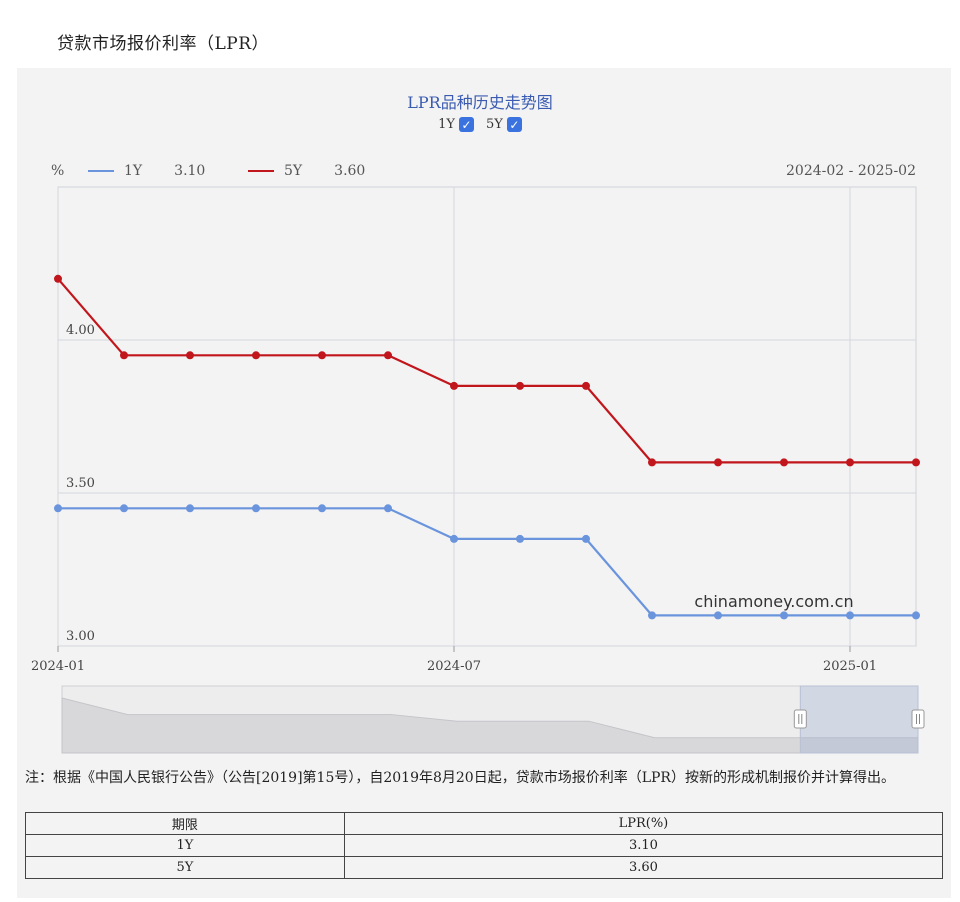 This screenshot has height=902, width=960. What do you see at coordinates (456, 124) in the screenshot?
I see `toggle-1y: 1Y ✓` at bounding box center [456, 124].